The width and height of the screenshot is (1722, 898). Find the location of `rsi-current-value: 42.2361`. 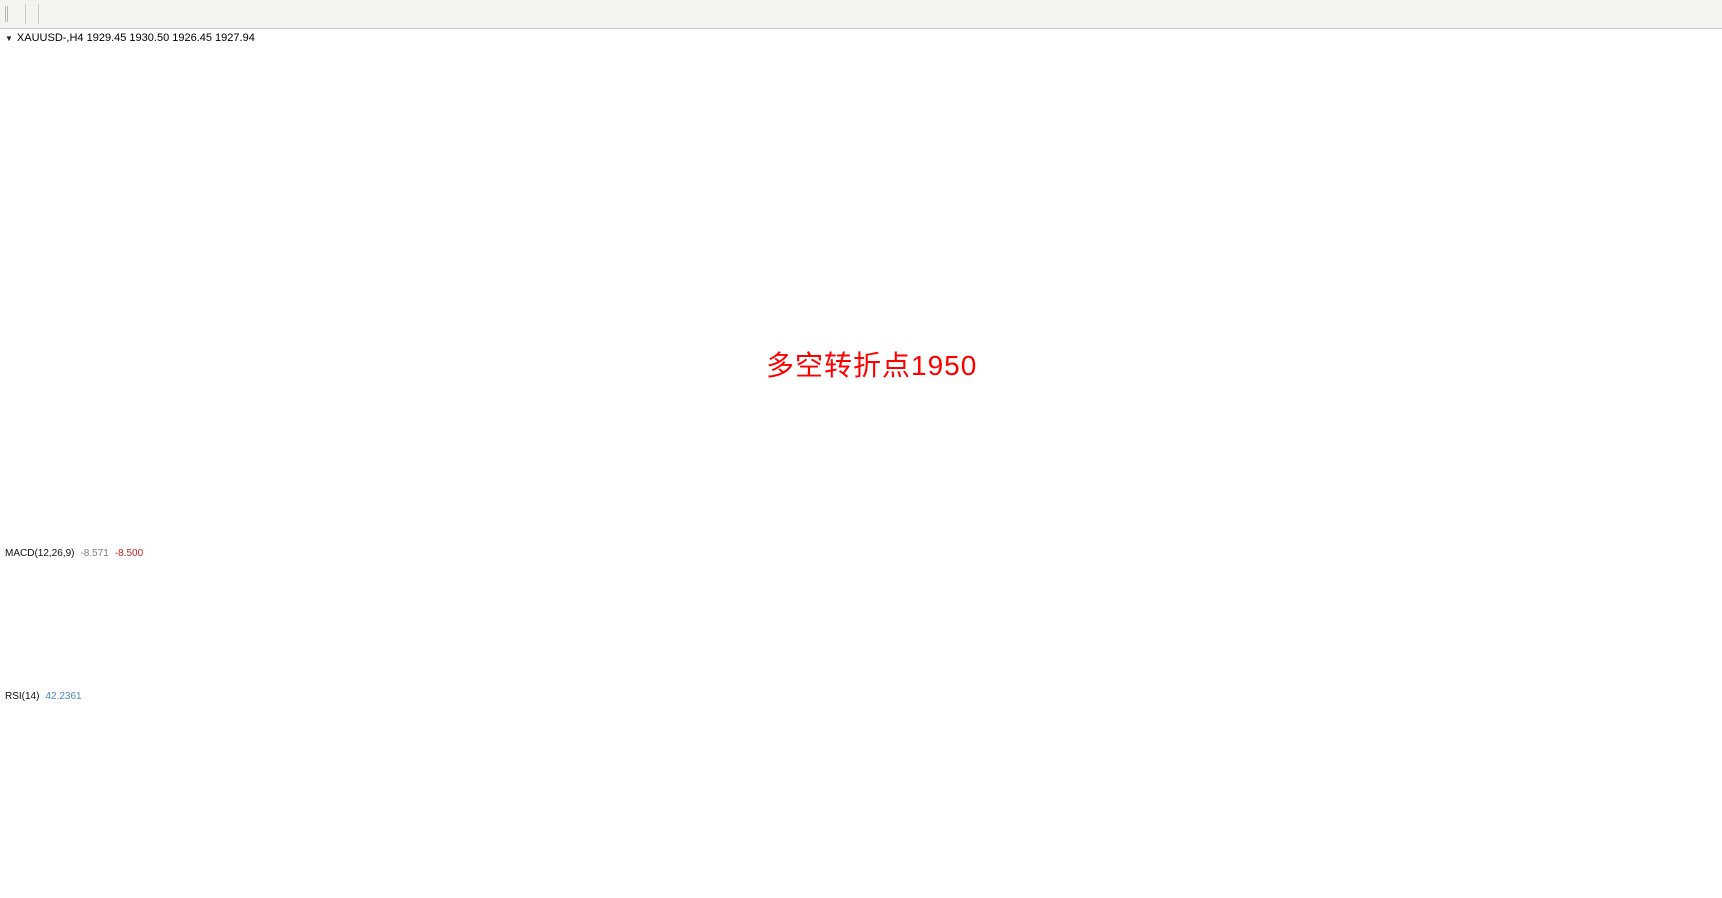

rsi-current-value: 42.2361 is located at coordinates (63, 696).